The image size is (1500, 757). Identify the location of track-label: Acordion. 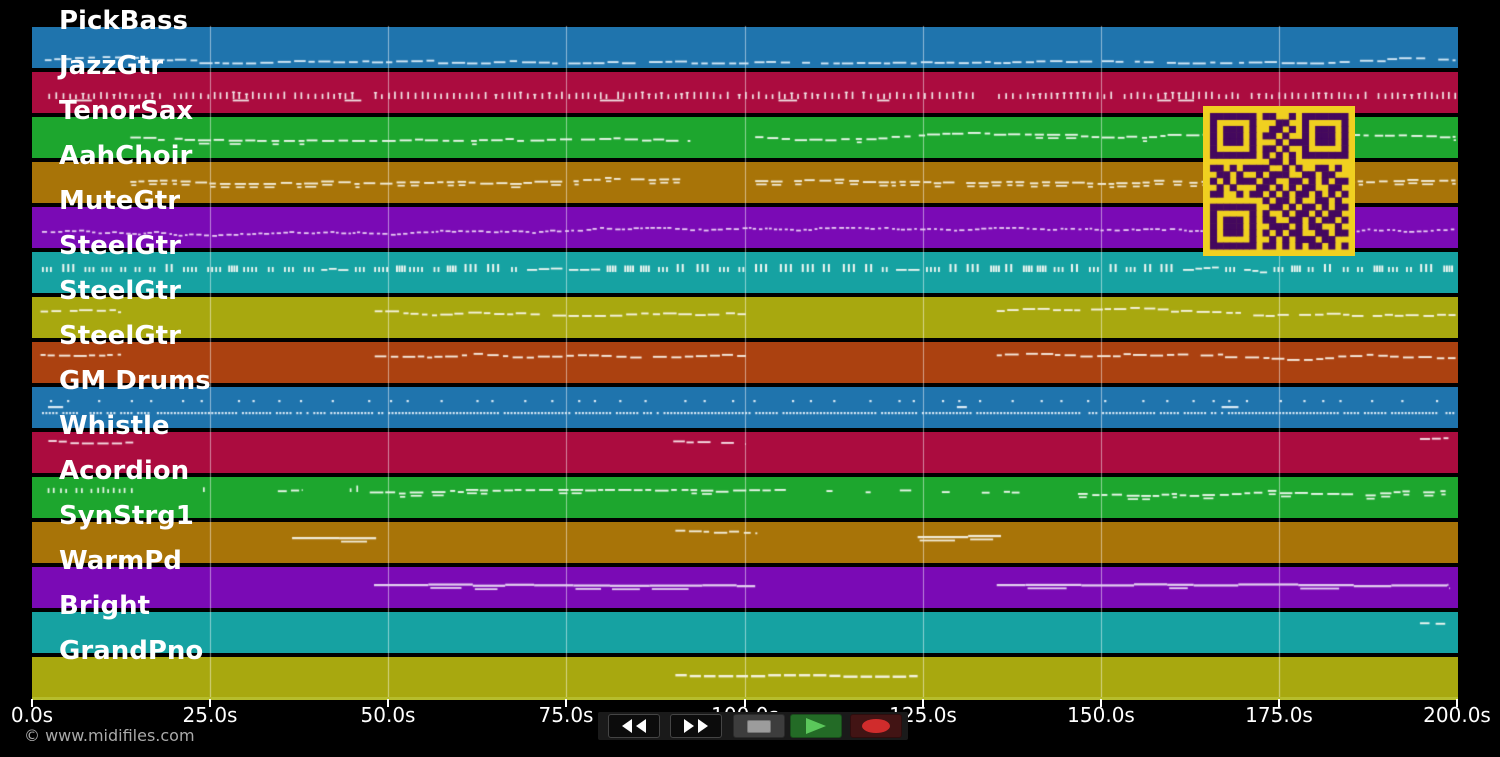
(124, 471).